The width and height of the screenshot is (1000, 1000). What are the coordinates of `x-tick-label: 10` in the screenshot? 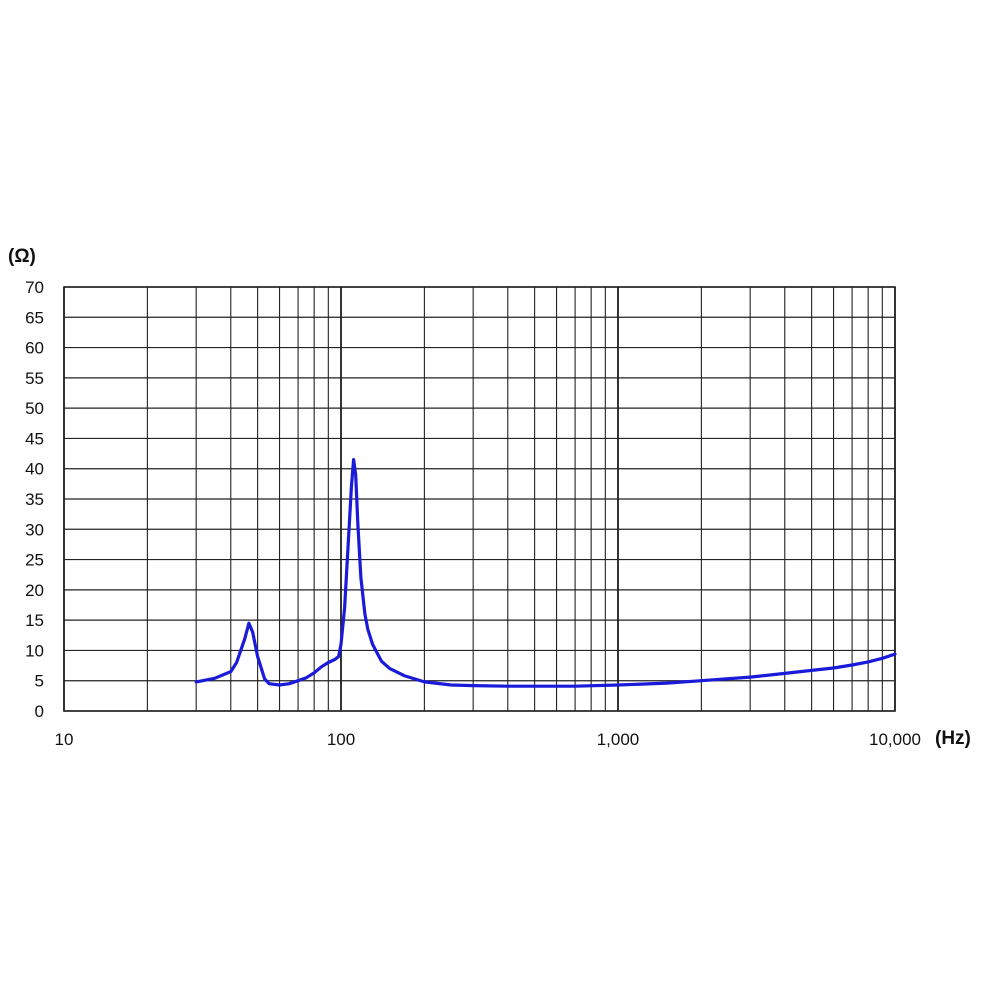 It's located at (64, 739).